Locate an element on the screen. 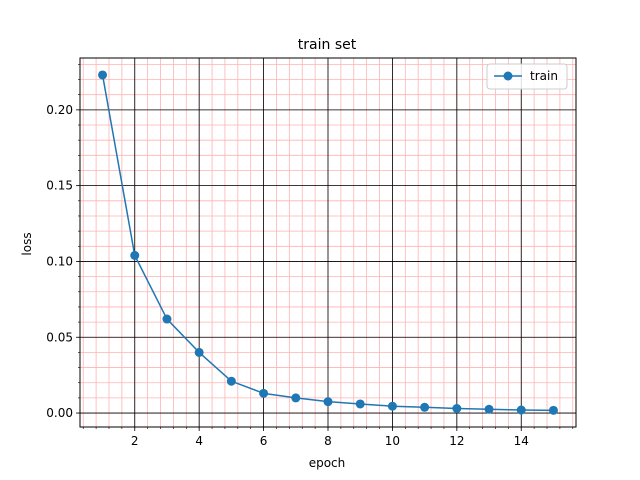  y-tick-label: 0.10 is located at coordinates (59, 261).